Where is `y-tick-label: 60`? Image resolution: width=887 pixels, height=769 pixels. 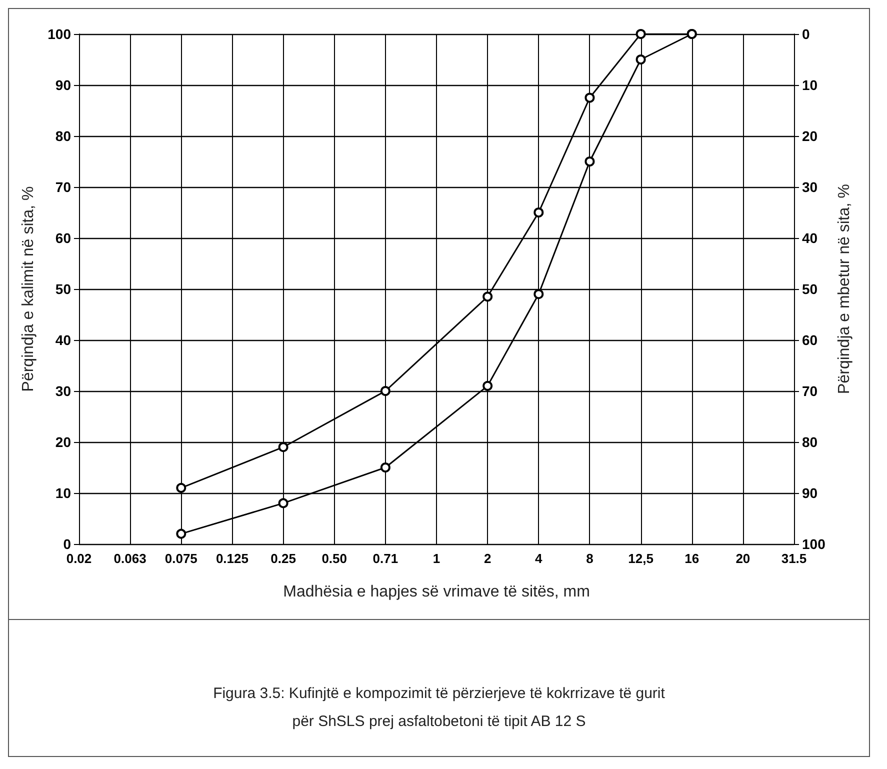 y-tick-label: 60 is located at coordinates (63, 238).